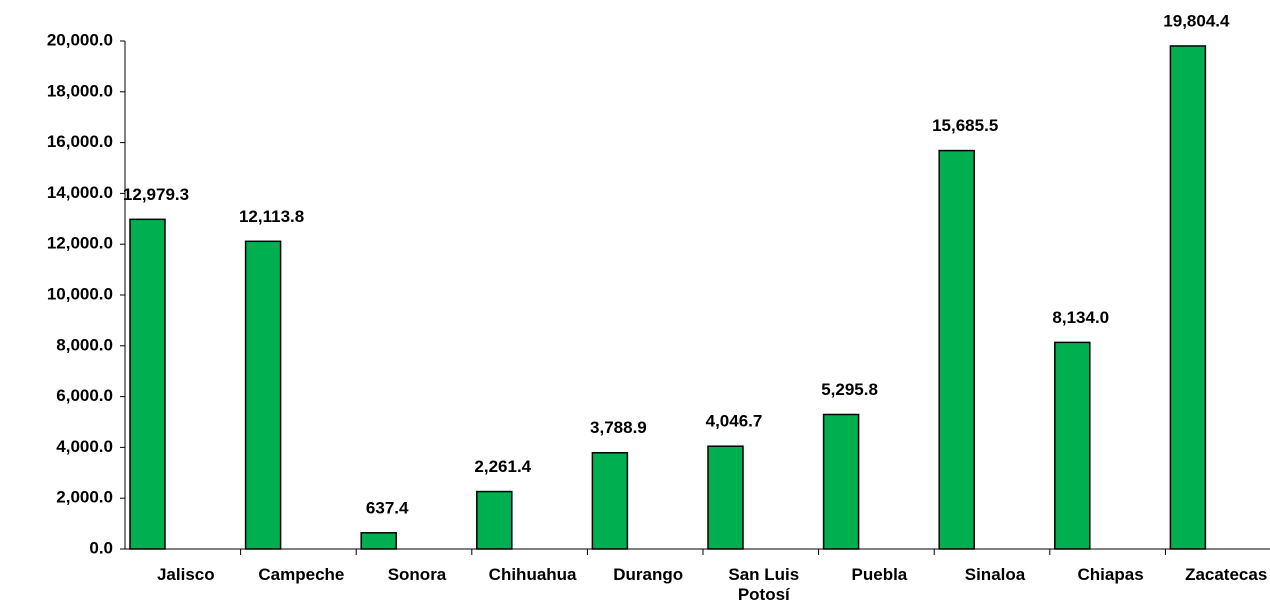 The image size is (1270, 610). Describe the element at coordinates (995, 574) in the screenshot. I see `x-tick-label: Sinaloa` at that location.